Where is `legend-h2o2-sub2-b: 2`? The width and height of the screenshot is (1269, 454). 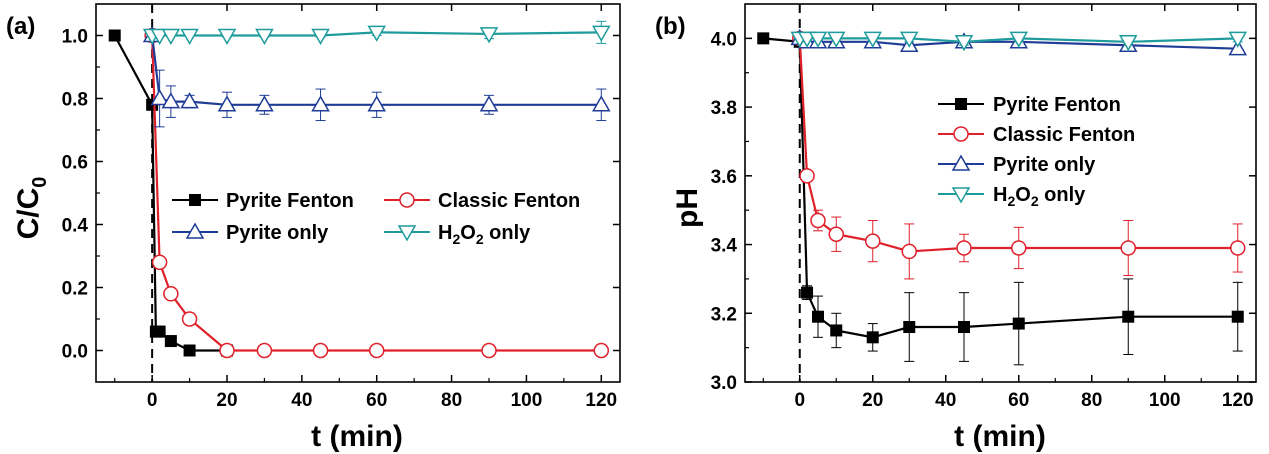
legend-h2o2-sub2-b: 2 is located at coordinates (1035, 201).